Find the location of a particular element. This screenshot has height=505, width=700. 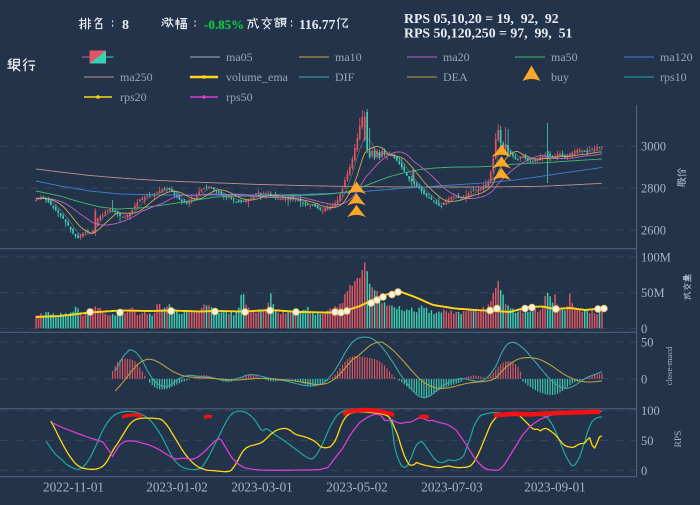

svg-text: 2800 is located at coordinates (653, 189).